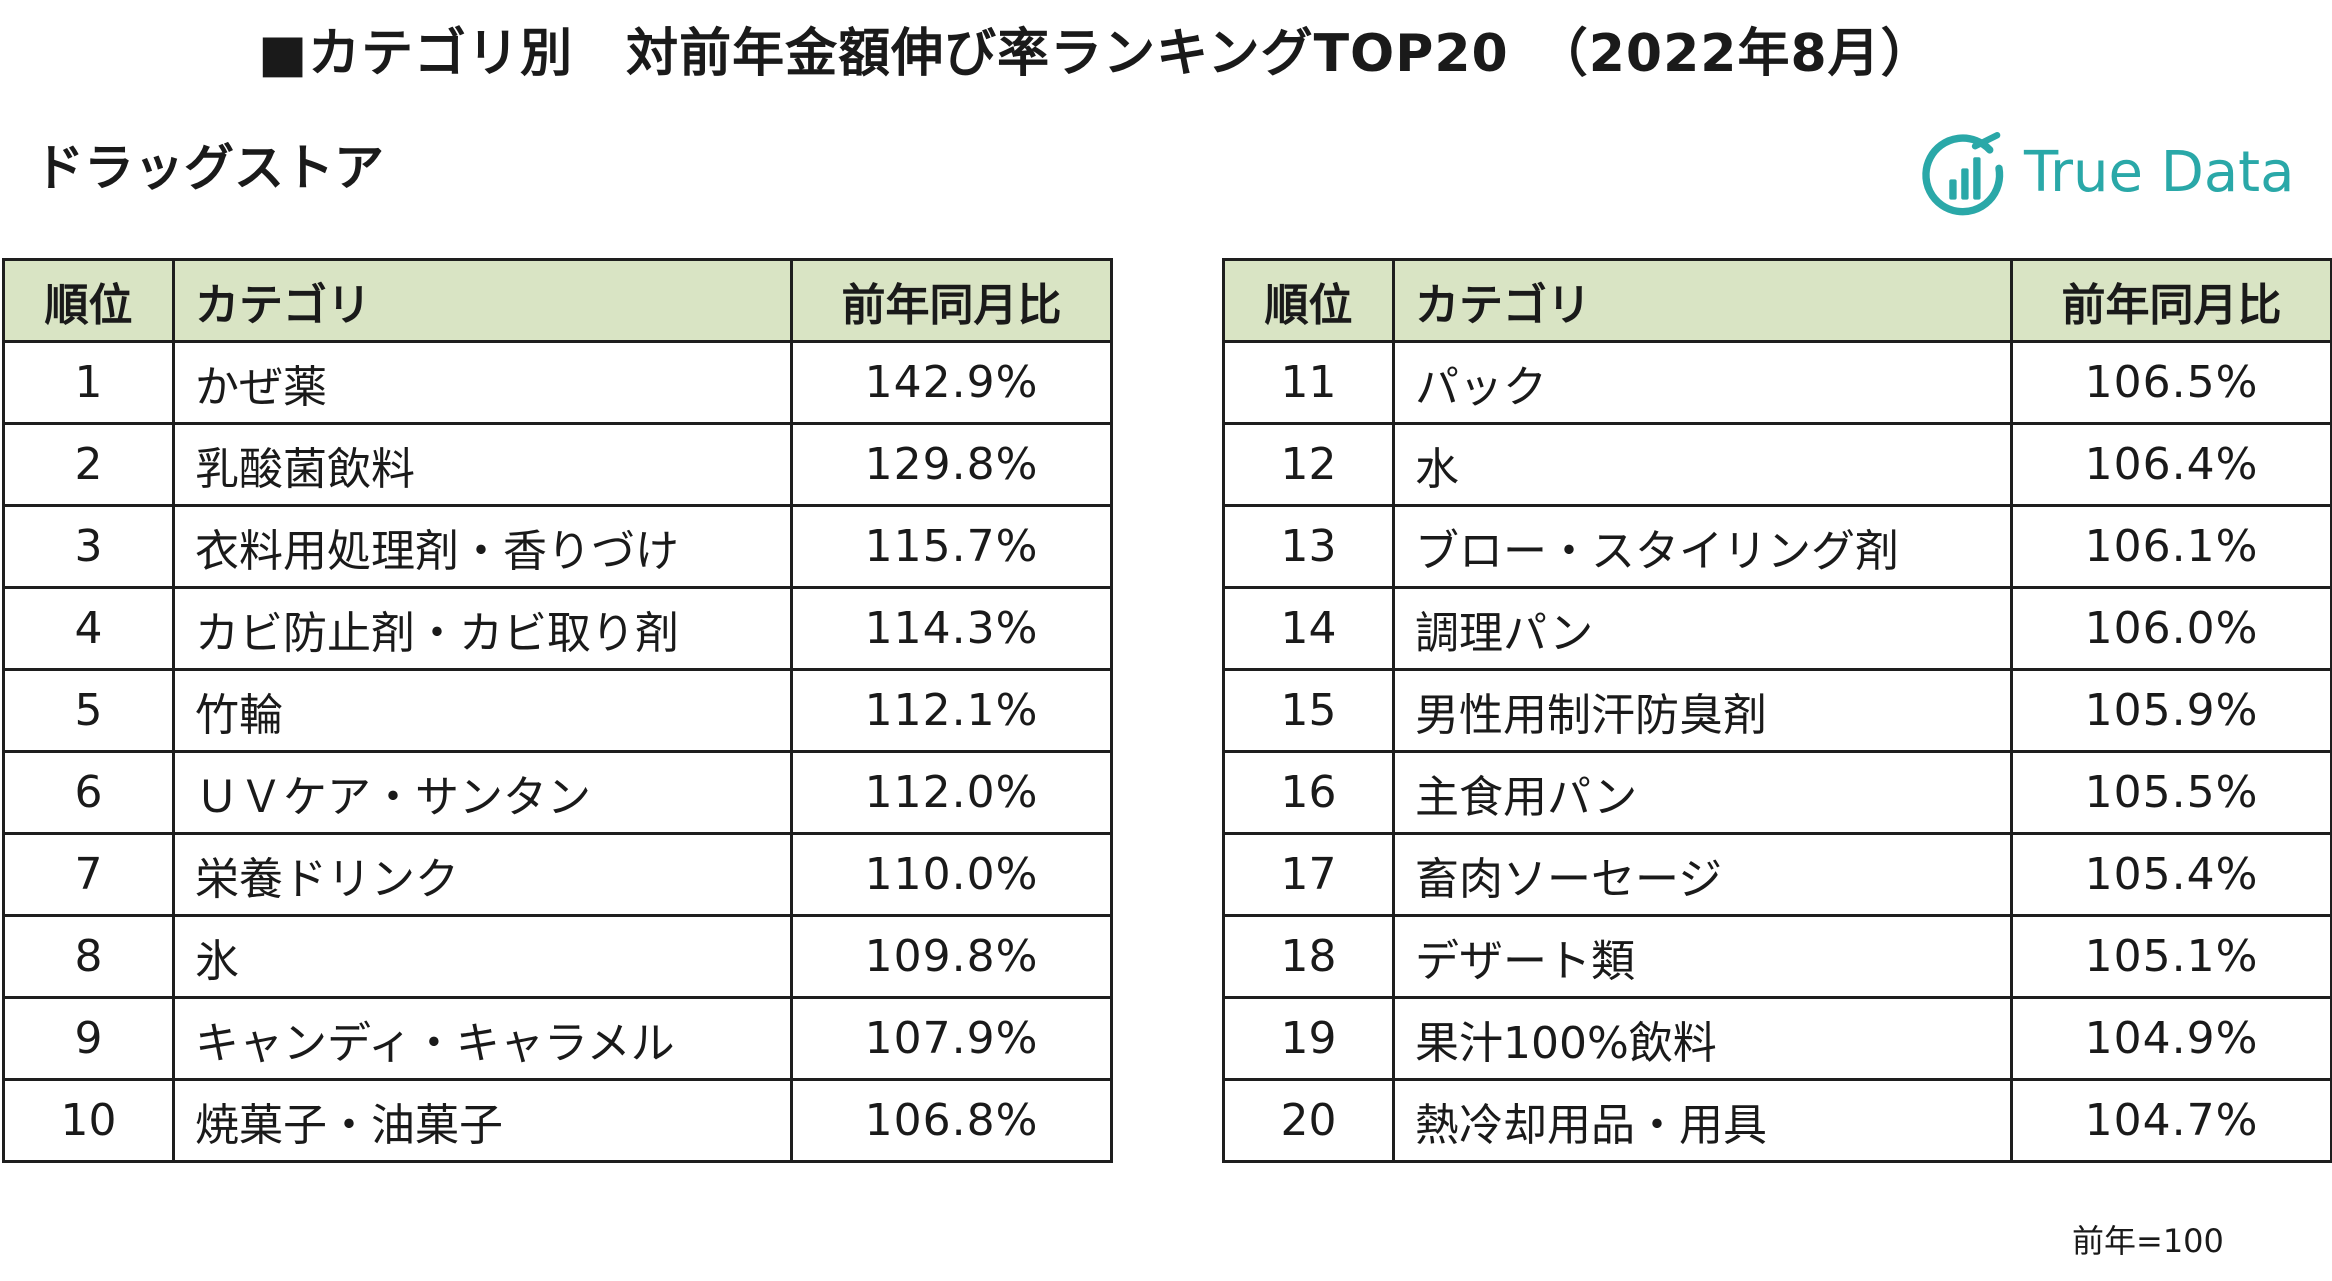  Describe the element at coordinates (2171, 628) in the screenshot. I see `ratio-cell: 106.0%` at that location.